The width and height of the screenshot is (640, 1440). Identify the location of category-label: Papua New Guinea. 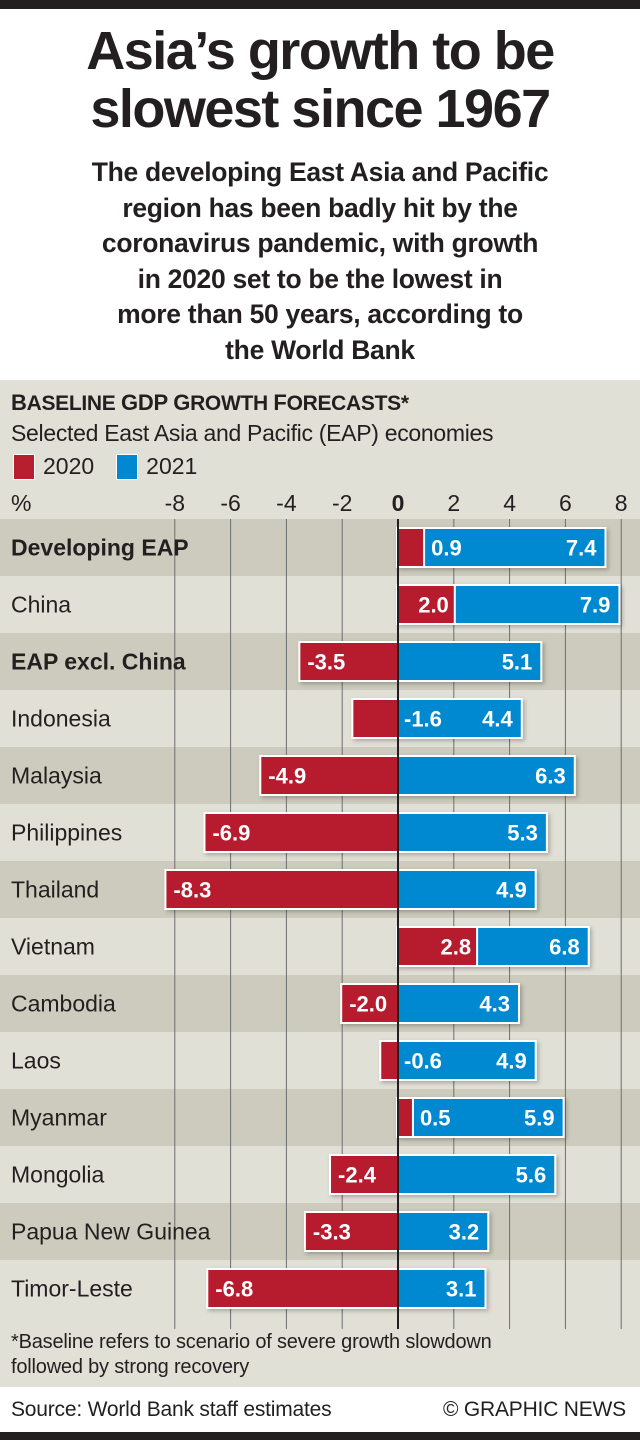
(111, 1232).